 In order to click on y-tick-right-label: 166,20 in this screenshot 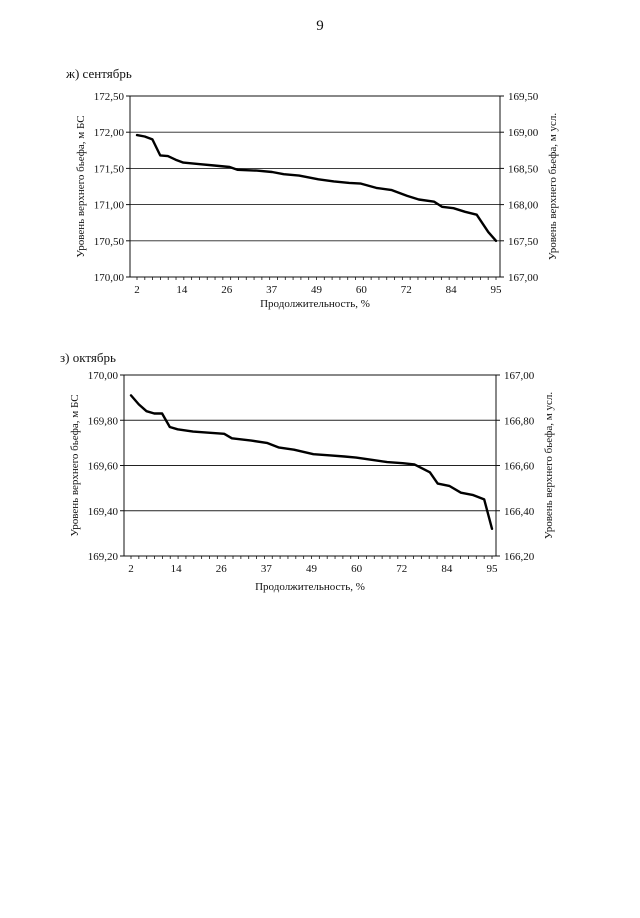, I will do `click(519, 557)`.